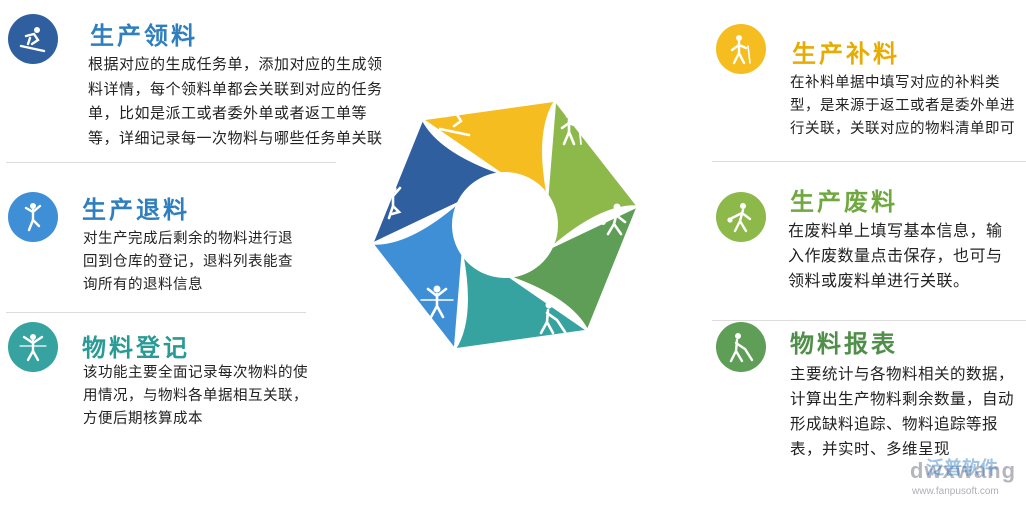 The width and height of the screenshot is (1026, 505). Describe the element at coordinates (955, 491) in the screenshot. I see `watermark-url: www.fanpusoft.com` at that location.